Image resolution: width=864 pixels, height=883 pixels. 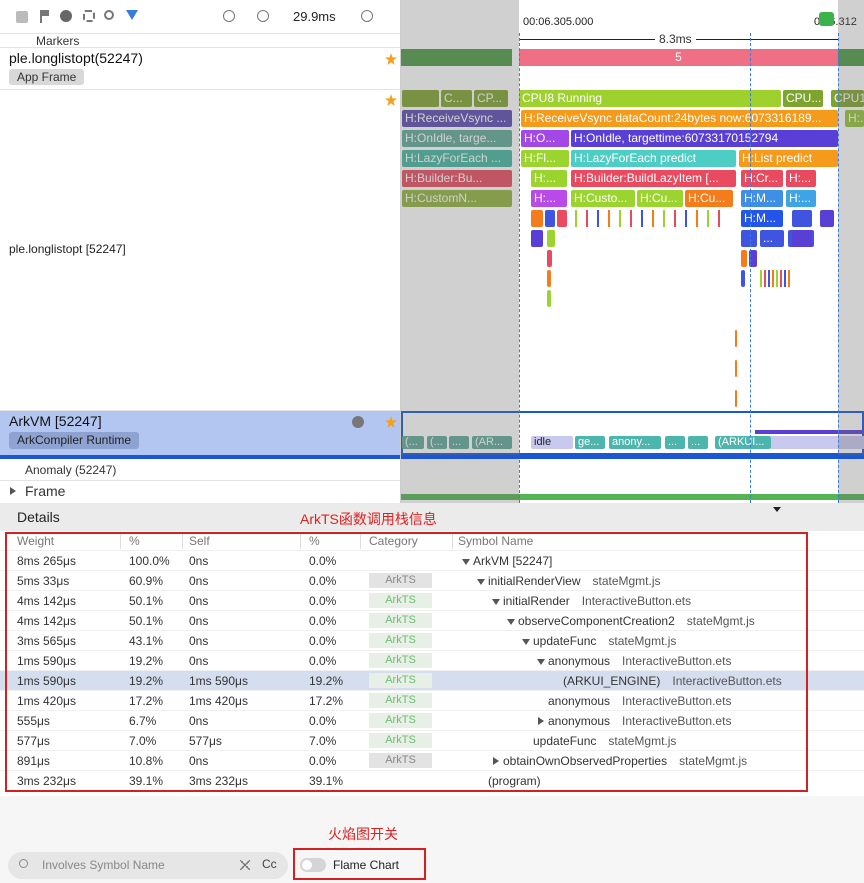 I want to click on arkvm-slice: idle, so click(x=552, y=442).